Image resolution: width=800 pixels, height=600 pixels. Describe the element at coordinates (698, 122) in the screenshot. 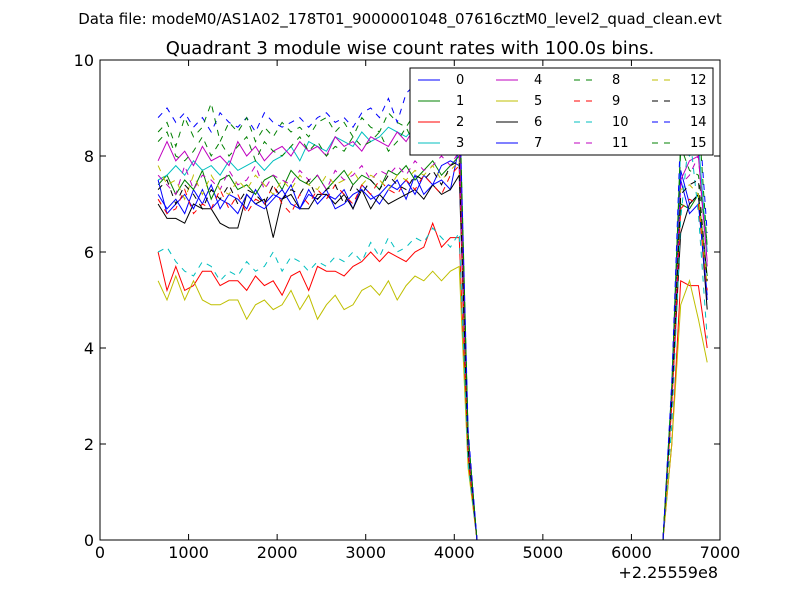

I see `legend-label-14: 14` at that location.